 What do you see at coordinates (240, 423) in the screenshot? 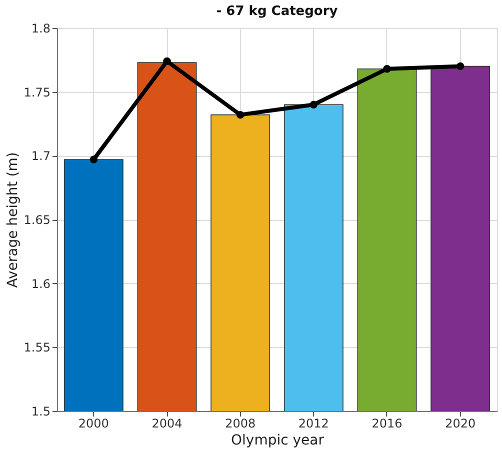
I see `x-tick-label: 2008` at bounding box center [240, 423].